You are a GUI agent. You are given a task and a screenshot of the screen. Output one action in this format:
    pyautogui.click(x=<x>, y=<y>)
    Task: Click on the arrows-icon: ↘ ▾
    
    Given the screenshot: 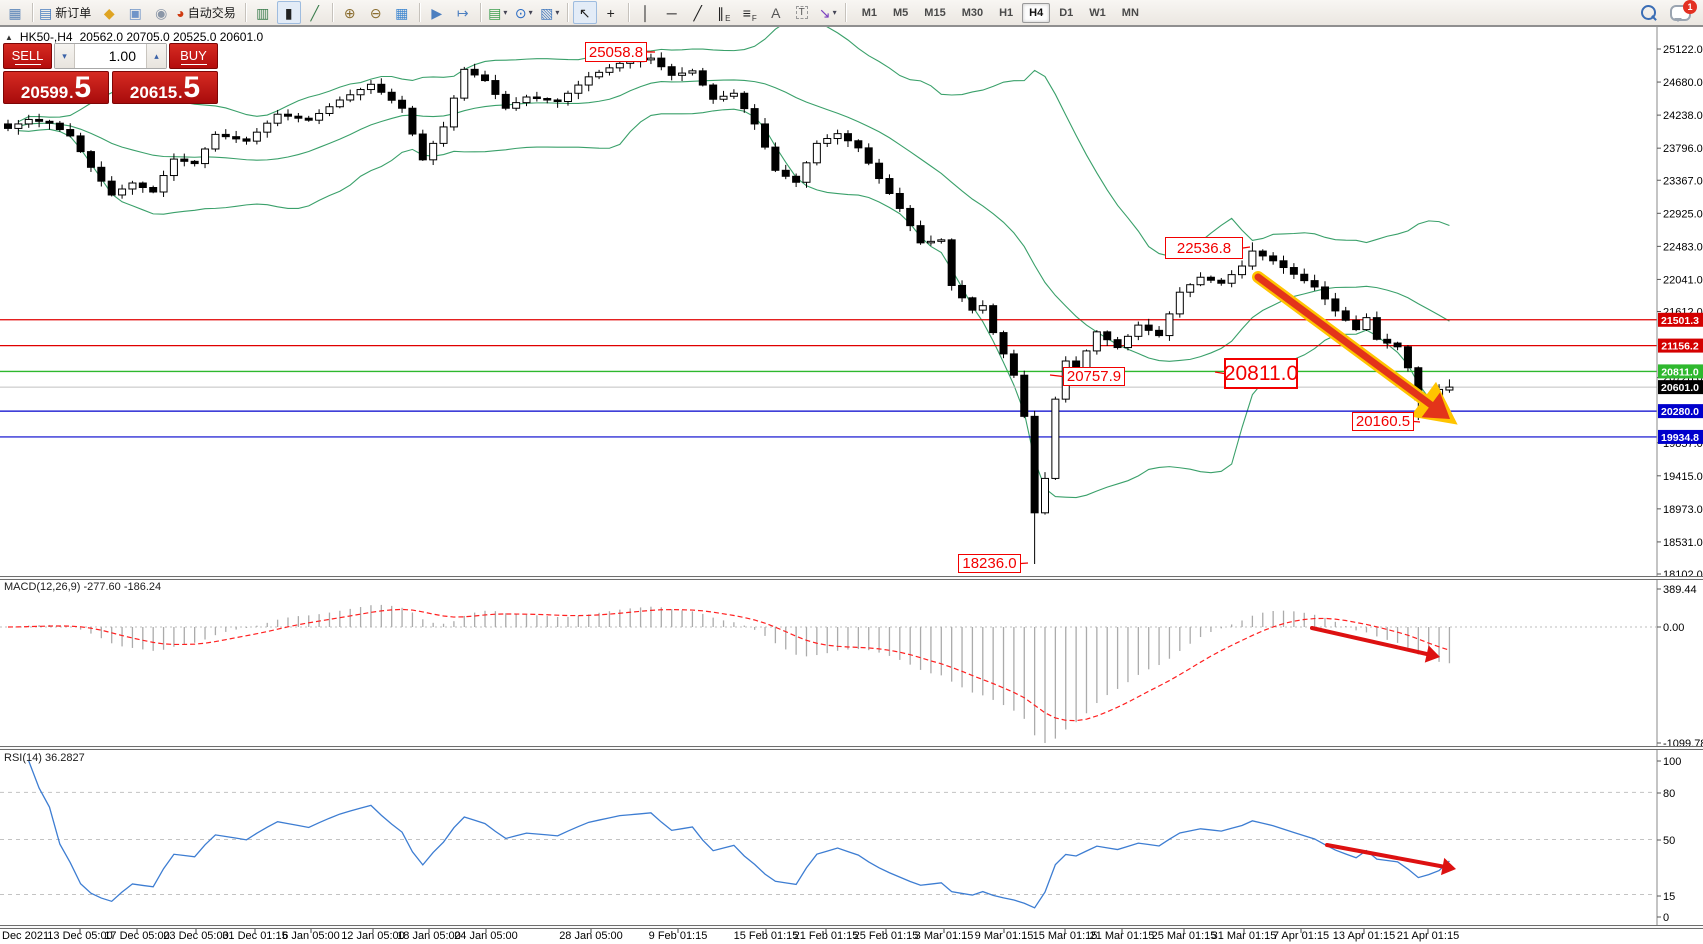 What is the action you would take?
    pyautogui.click(x=828, y=12)
    